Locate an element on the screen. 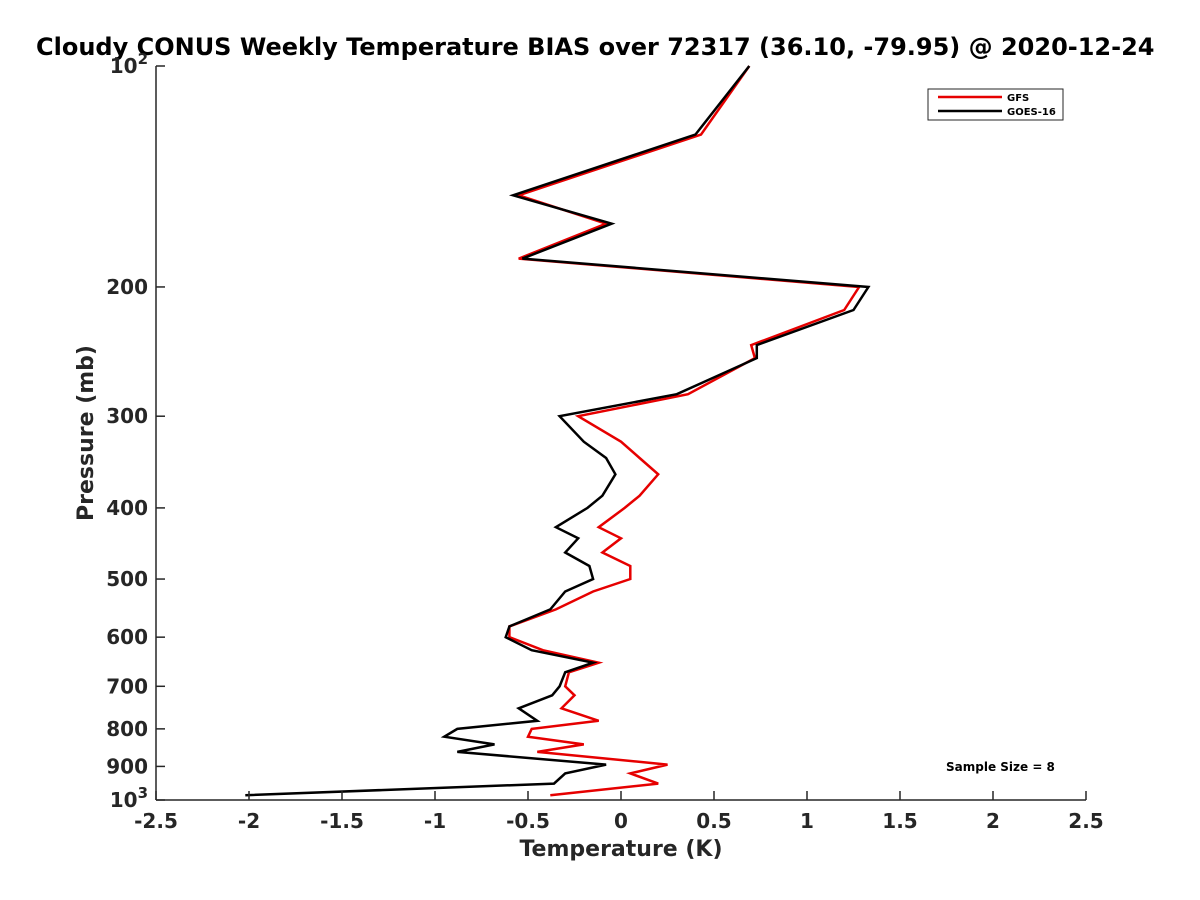 This screenshot has height=900, width=1200. y-tick-label: 400 is located at coordinates (127, 508).